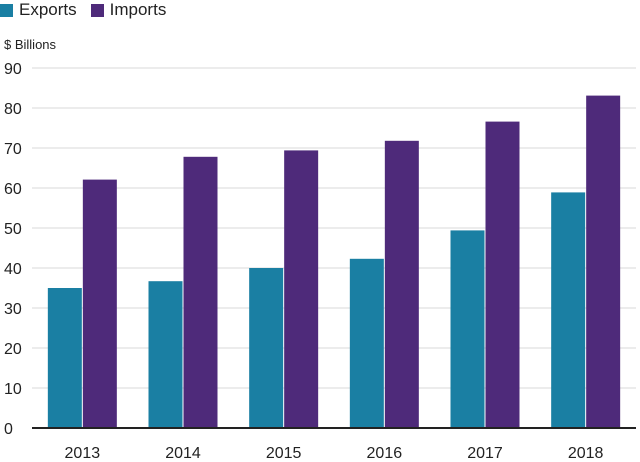 The width and height of the screenshot is (640, 462). Describe the element at coordinates (13, 189) in the screenshot. I see `y-tick-label-60: 60` at that location.